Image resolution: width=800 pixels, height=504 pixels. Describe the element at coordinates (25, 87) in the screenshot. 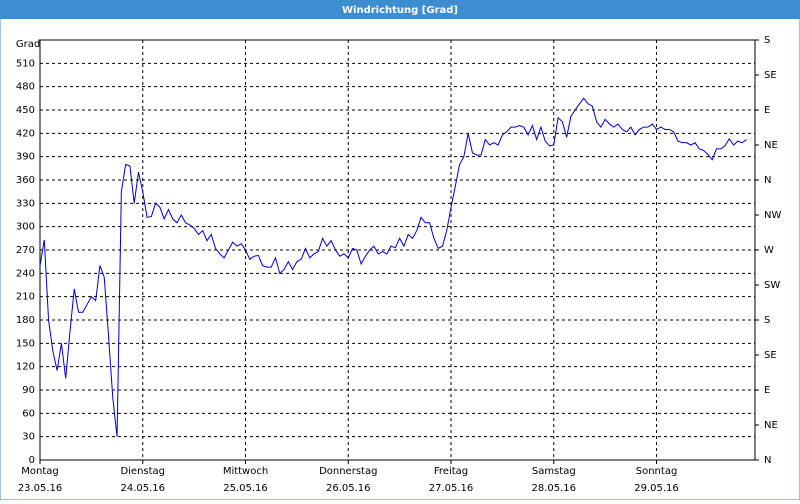

I see `y-tick-label: 480` at that location.